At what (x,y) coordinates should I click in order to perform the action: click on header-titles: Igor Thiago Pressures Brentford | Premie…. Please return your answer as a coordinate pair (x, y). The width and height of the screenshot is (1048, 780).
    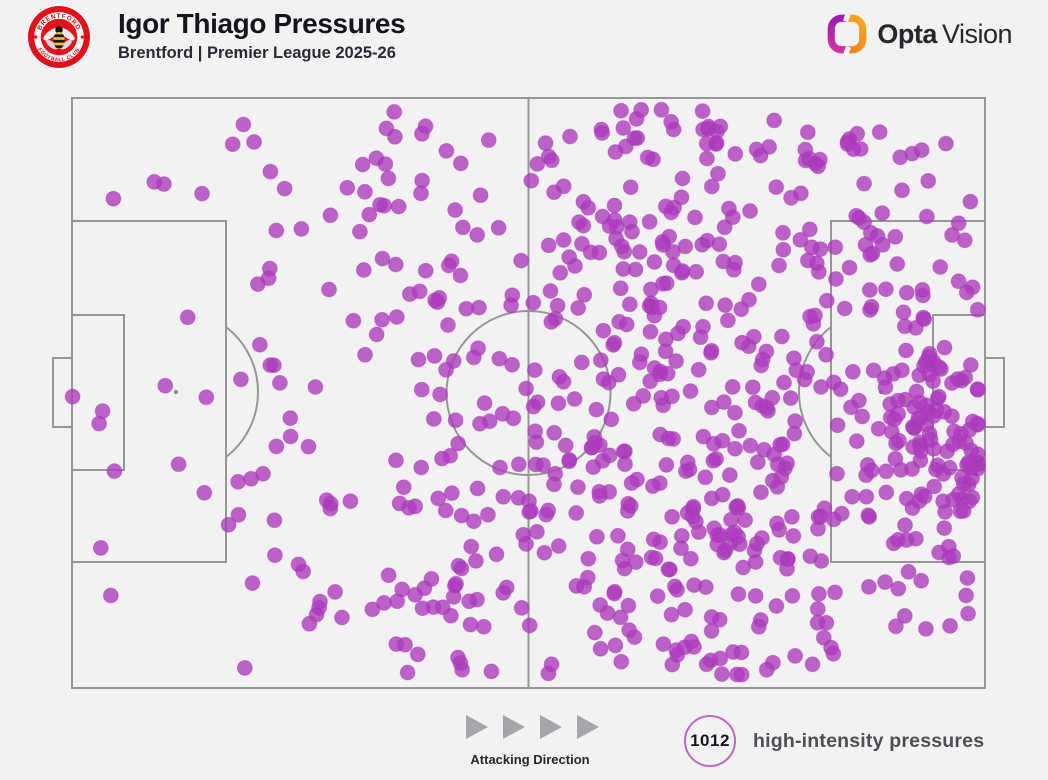
    Looking at the image, I should click on (262, 35).